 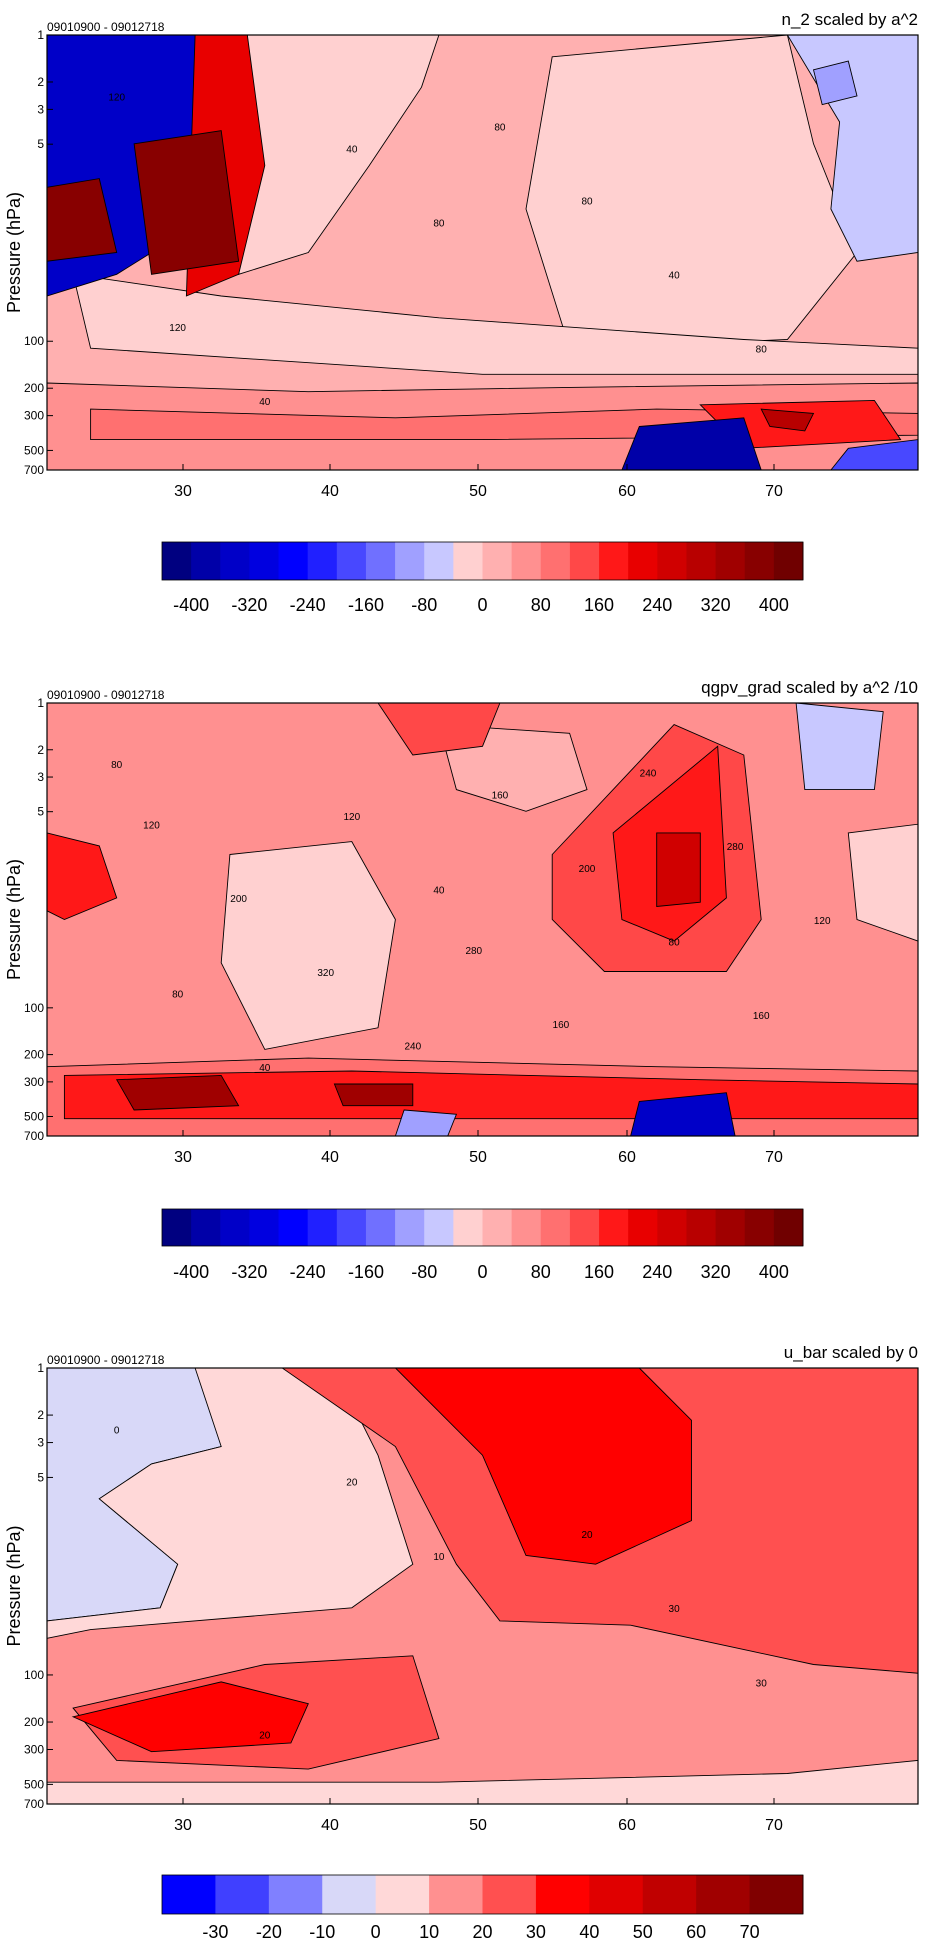 What do you see at coordinates (106, 1360) in the screenshot?
I see `date-range: 09010900 - 09012718` at bounding box center [106, 1360].